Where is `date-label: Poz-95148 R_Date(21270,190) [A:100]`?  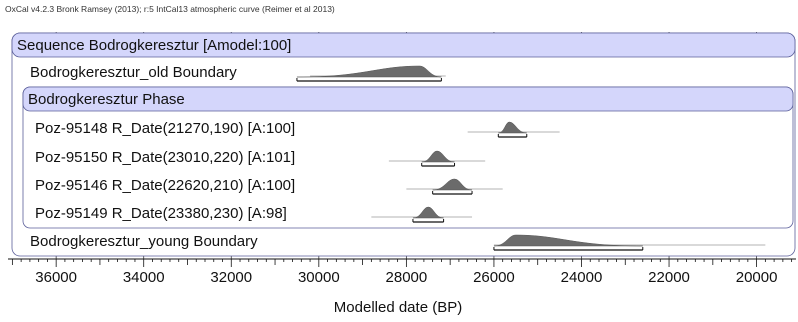 date-label: Poz-95148 R_Date(21270,190) [A:100] is located at coordinates (165, 128).